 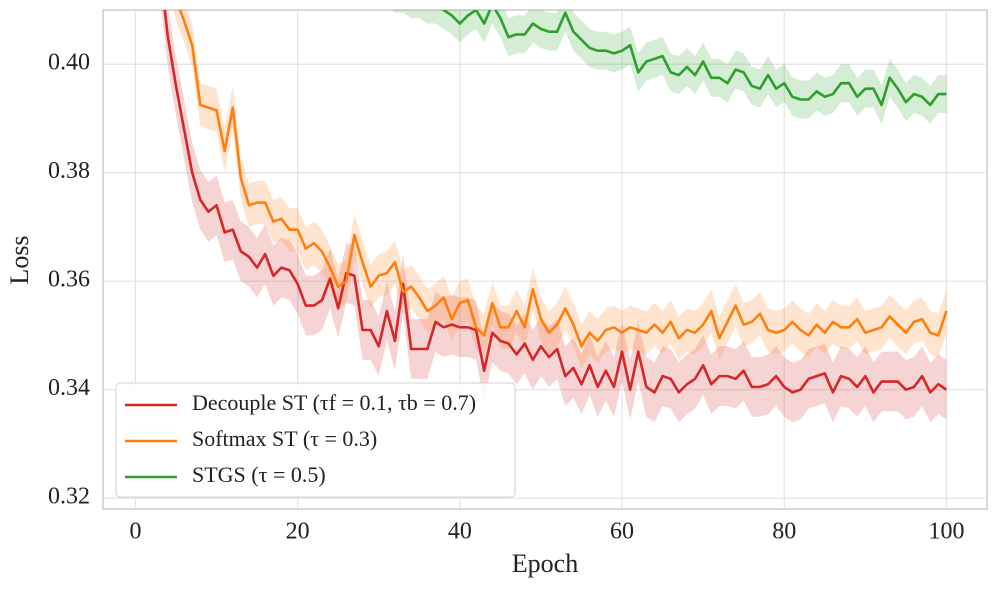 I want to click on y-tick-label: 0.32, so click(x=69, y=497).